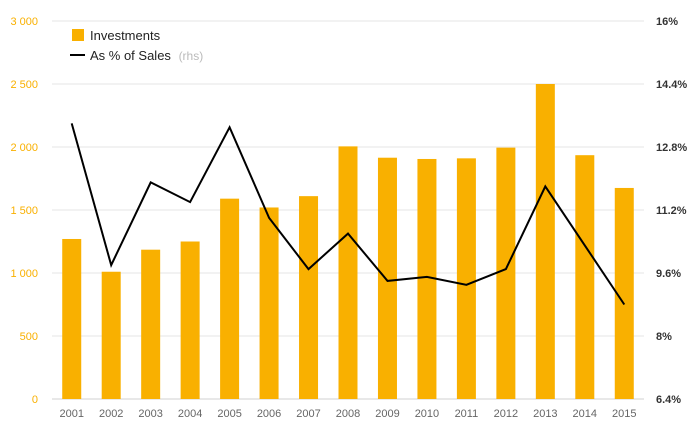 The height and width of the screenshot is (433, 700). I want to click on x-tick-label: 2013, so click(545, 414).